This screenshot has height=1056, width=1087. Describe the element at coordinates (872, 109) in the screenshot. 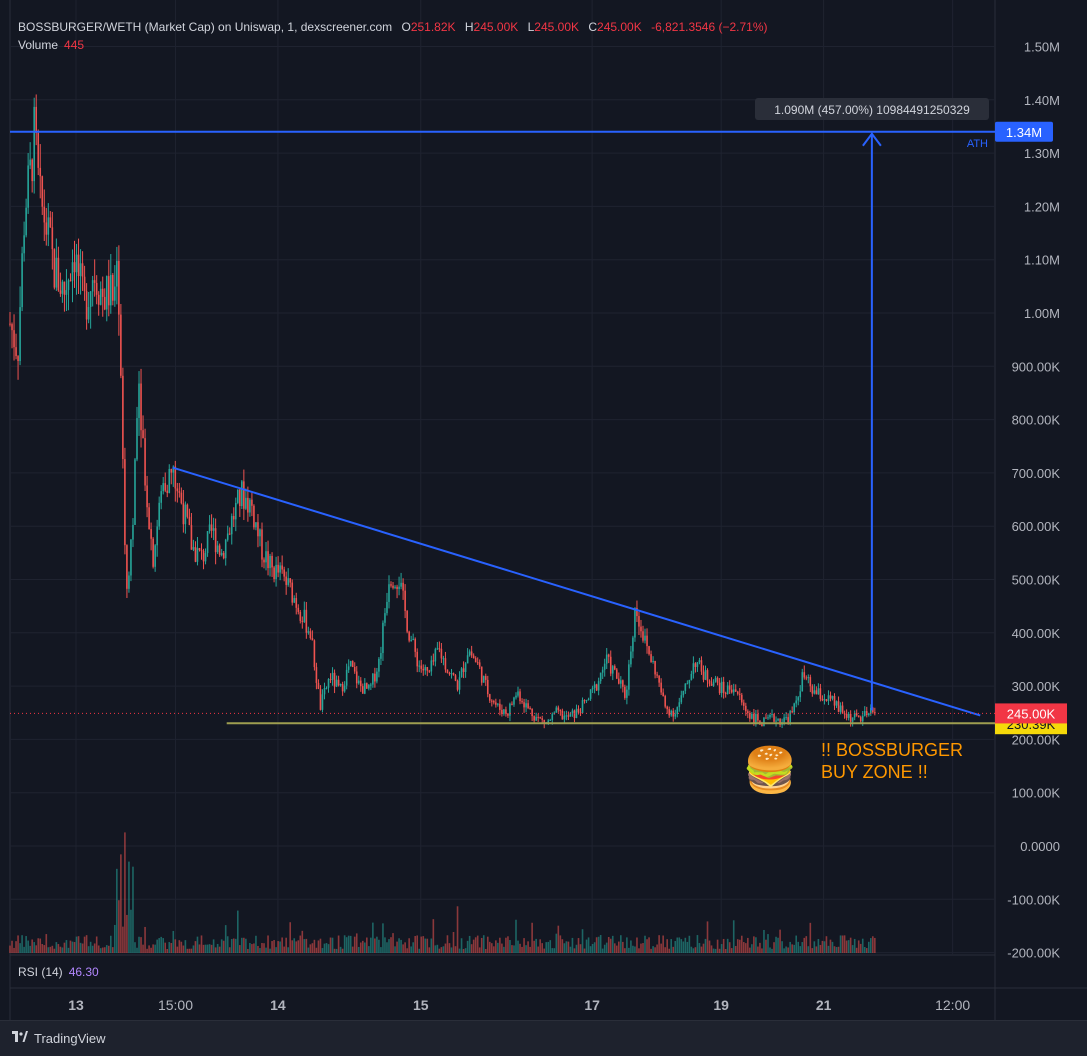

I see `measure-label-box` at that location.